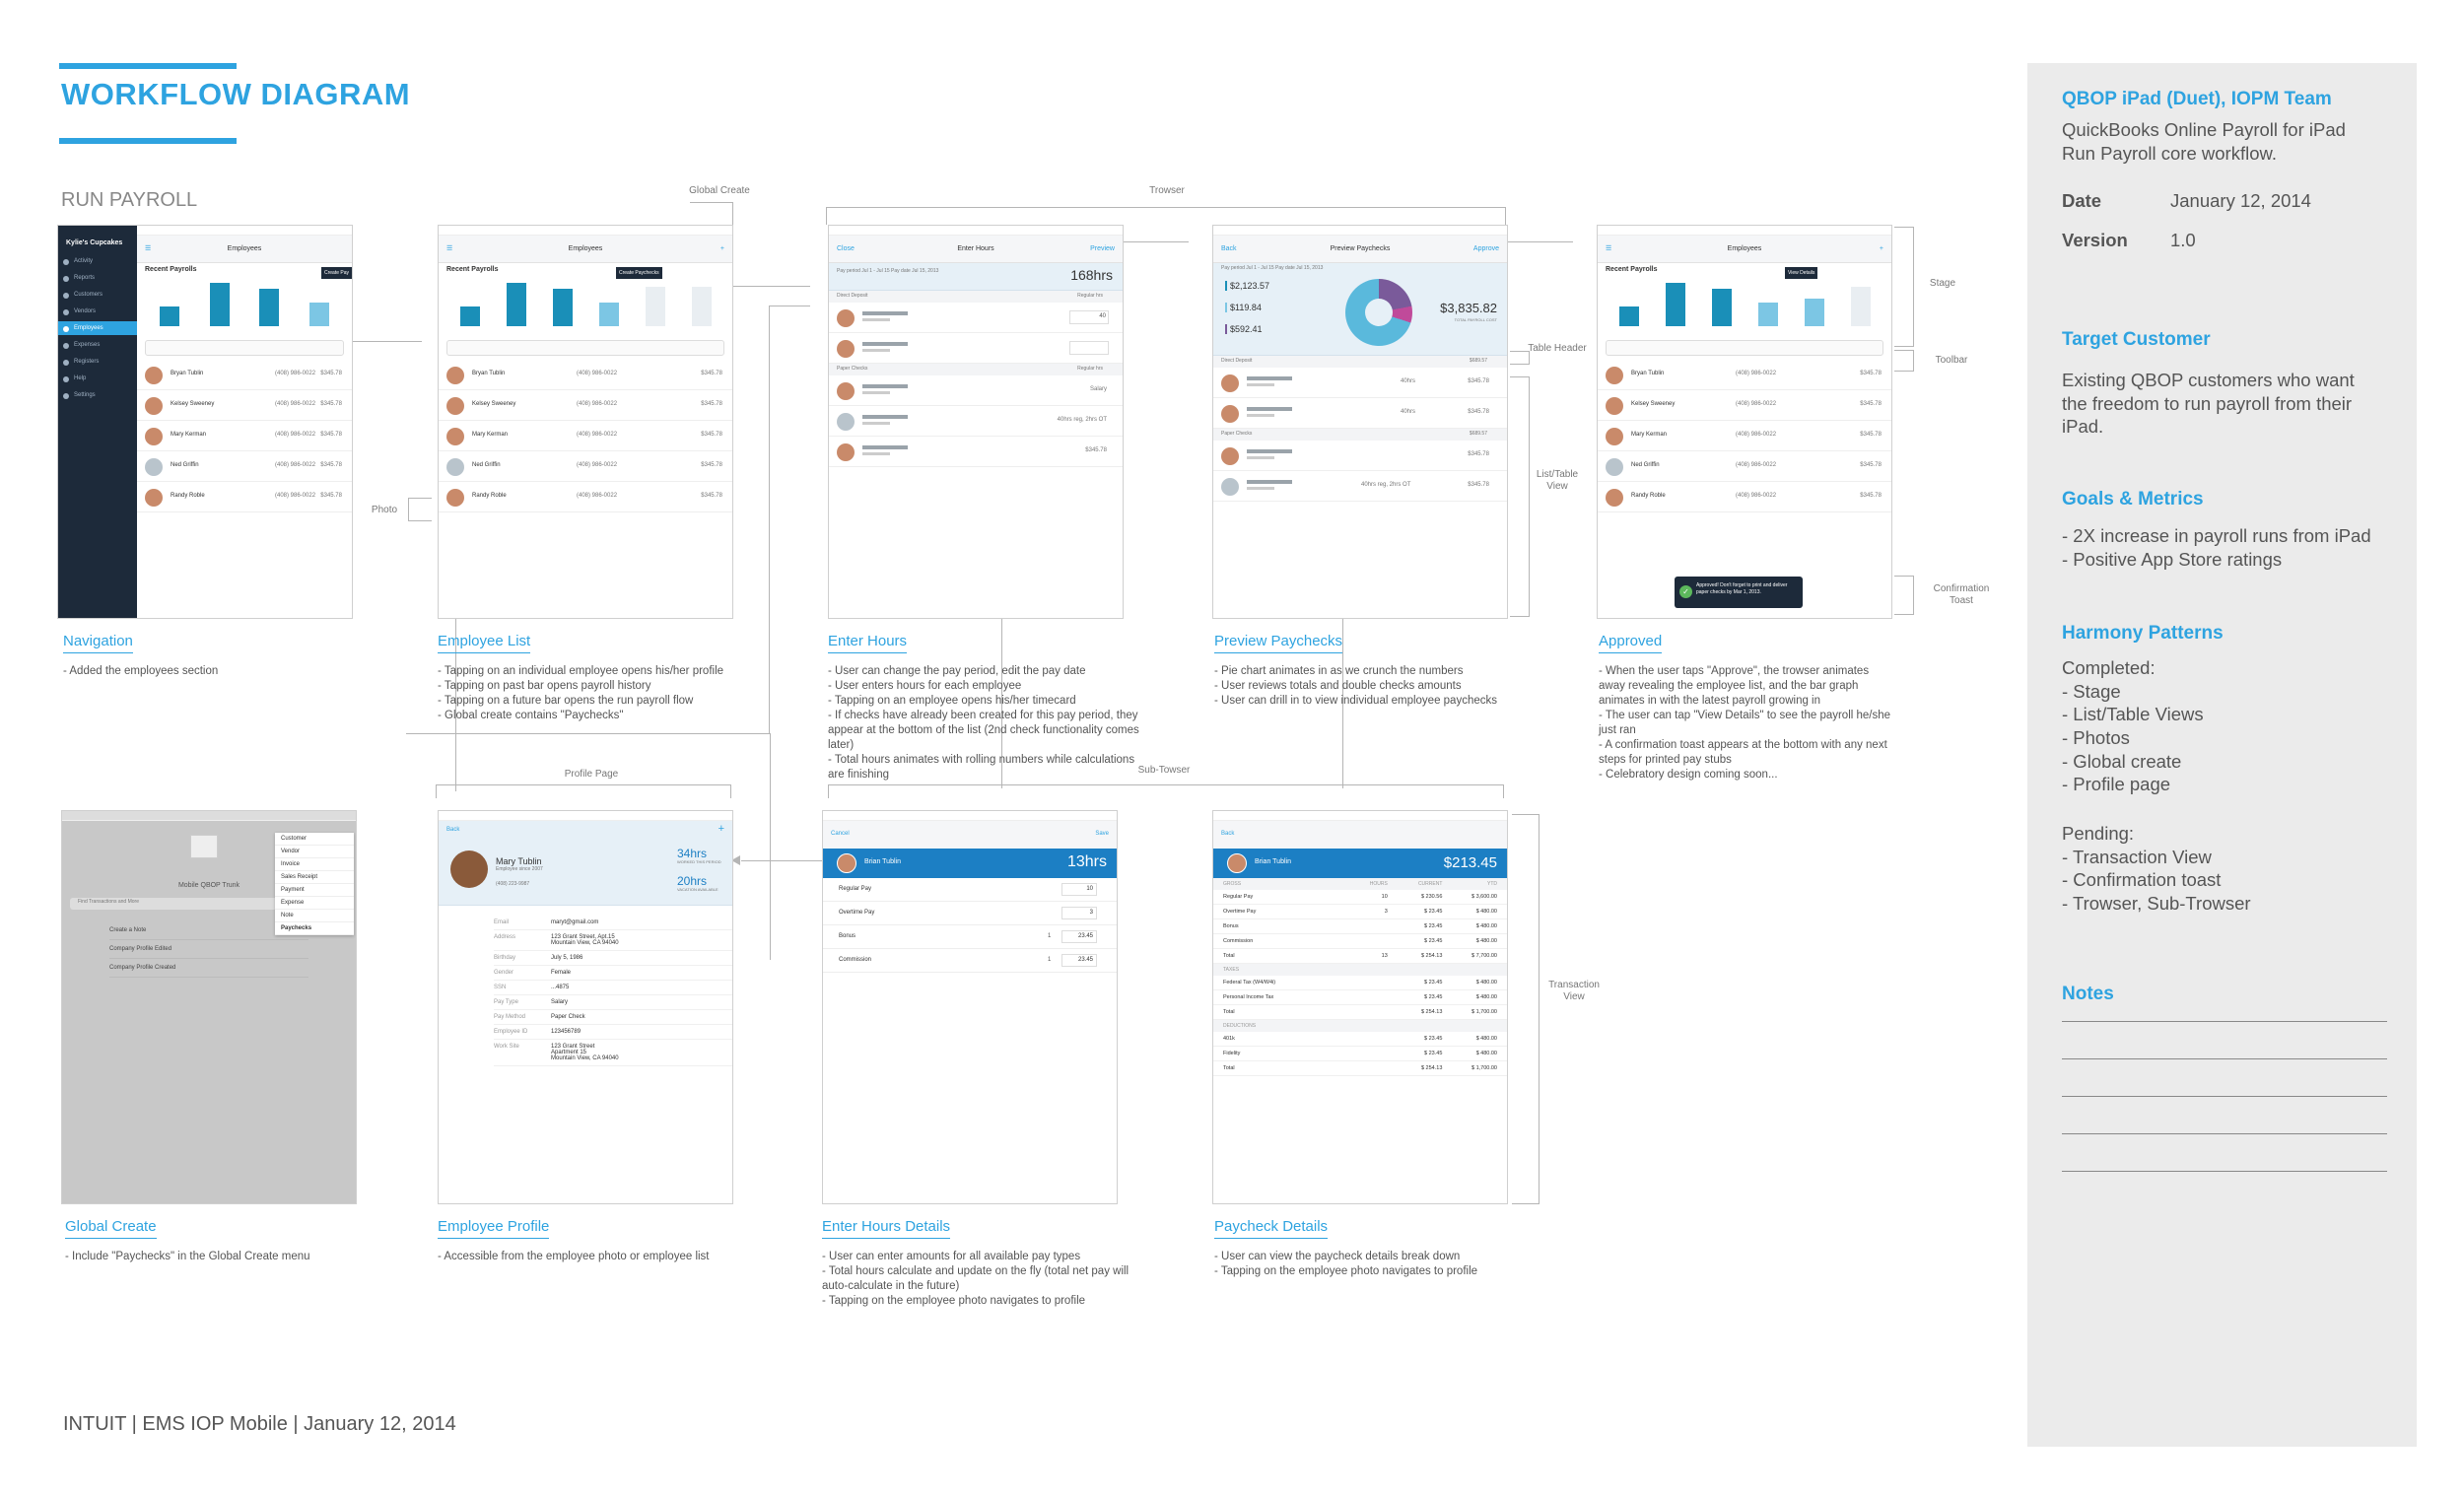 The height and width of the screenshot is (1496, 2464). What do you see at coordinates (314, 916) in the screenshot?
I see `menu-item: Note` at bounding box center [314, 916].